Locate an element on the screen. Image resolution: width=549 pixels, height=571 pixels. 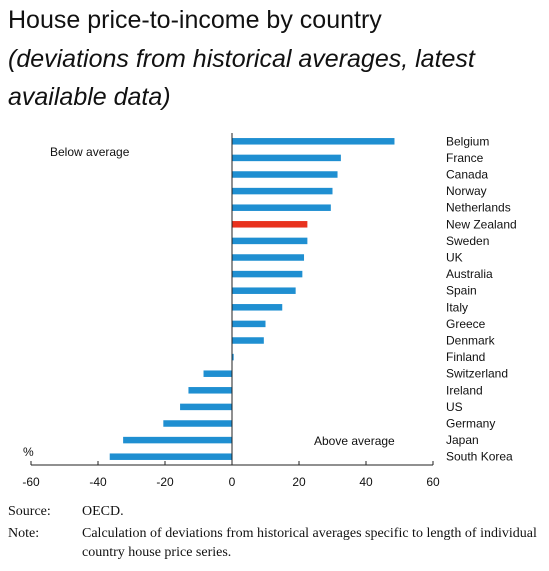
category-label-japan: Japan is located at coordinates (462, 440).